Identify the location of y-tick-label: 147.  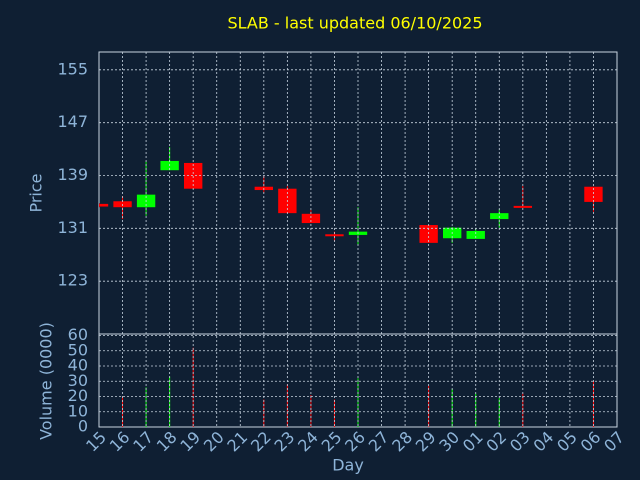
(72, 121).